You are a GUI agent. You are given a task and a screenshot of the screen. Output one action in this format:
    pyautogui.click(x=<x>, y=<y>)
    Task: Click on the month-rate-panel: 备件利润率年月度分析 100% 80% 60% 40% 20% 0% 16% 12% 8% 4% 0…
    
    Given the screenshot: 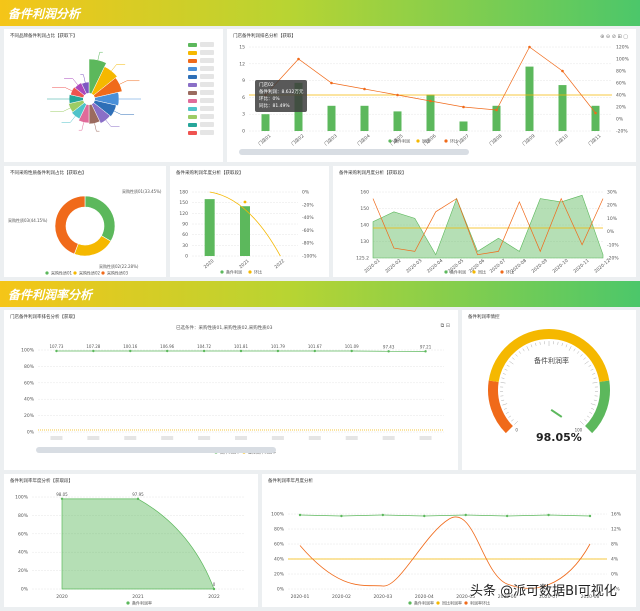 What is the action you would take?
    pyautogui.click(x=449, y=540)
    